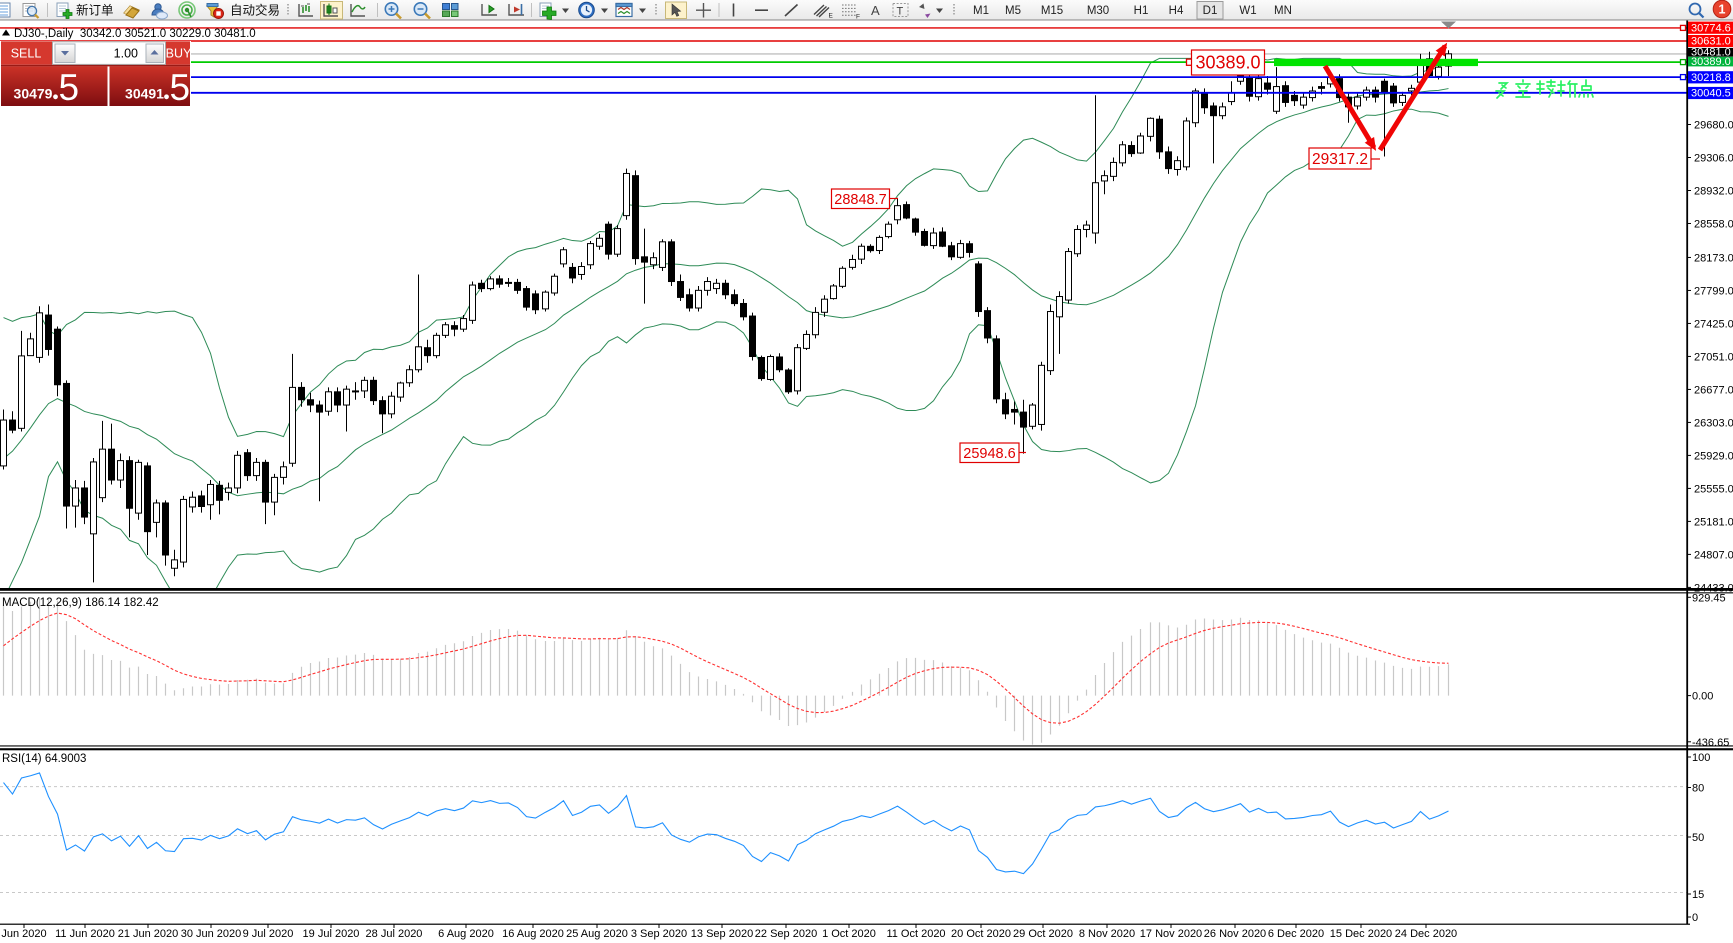  Describe the element at coordinates (1713, 224) in the screenshot. I see `svg-text: 28558.0` at that location.